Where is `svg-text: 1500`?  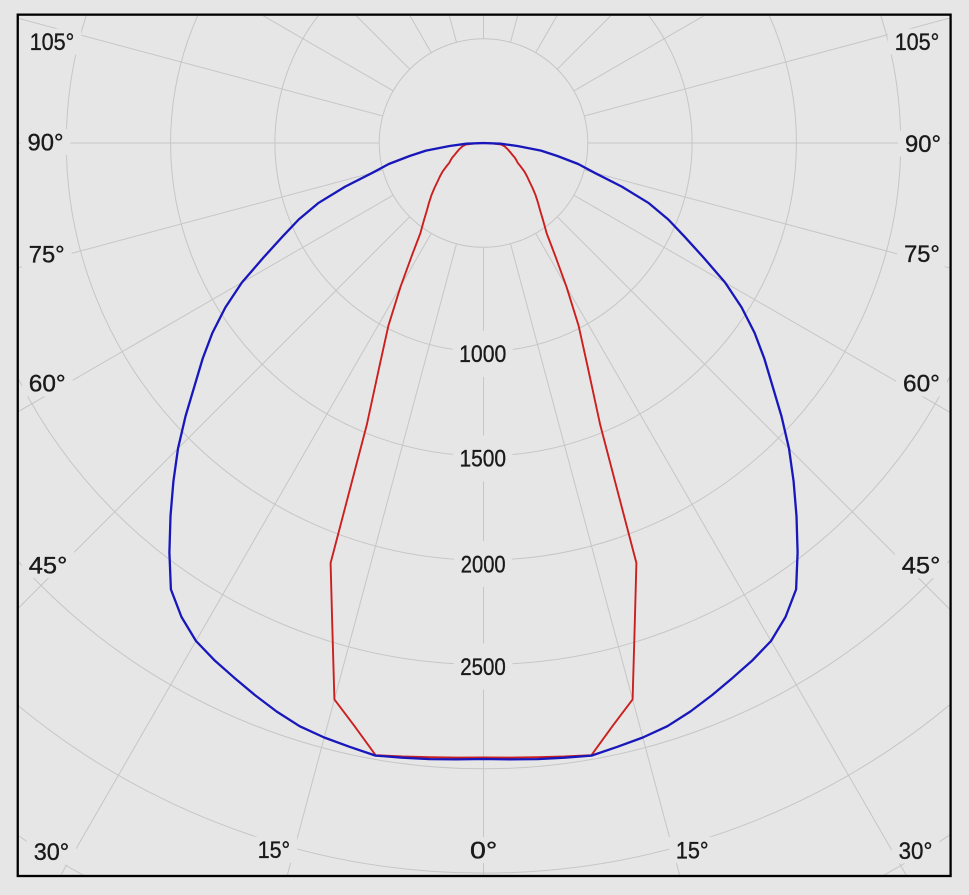 svg-text: 1500 is located at coordinates (482, 459).